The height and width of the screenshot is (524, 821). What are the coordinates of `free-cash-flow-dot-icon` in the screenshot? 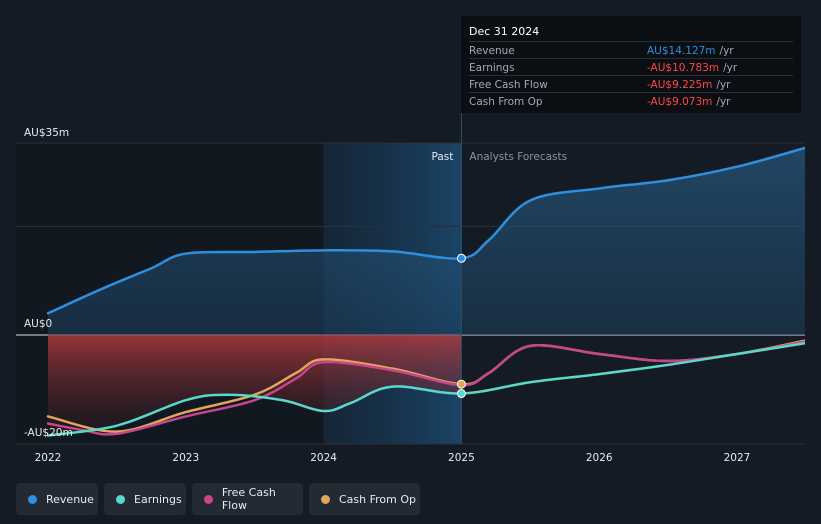 It's located at (208, 499).